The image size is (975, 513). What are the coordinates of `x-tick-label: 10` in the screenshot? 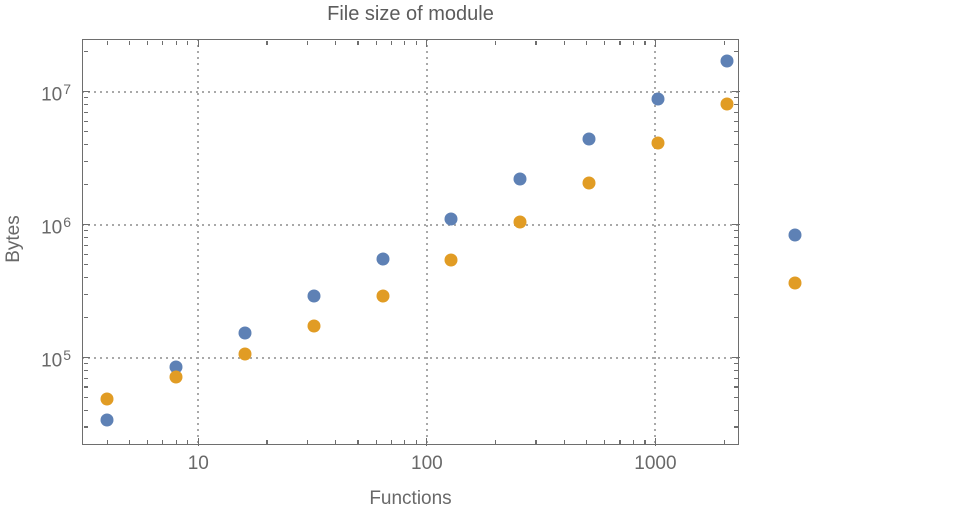 It's located at (198, 463).